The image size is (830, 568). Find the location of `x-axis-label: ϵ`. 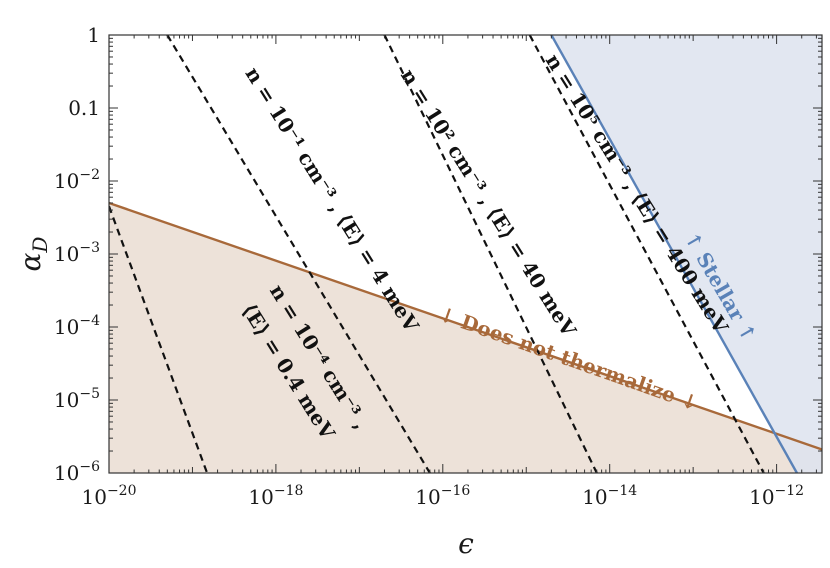

x-axis-label: ϵ is located at coordinates (466, 543).